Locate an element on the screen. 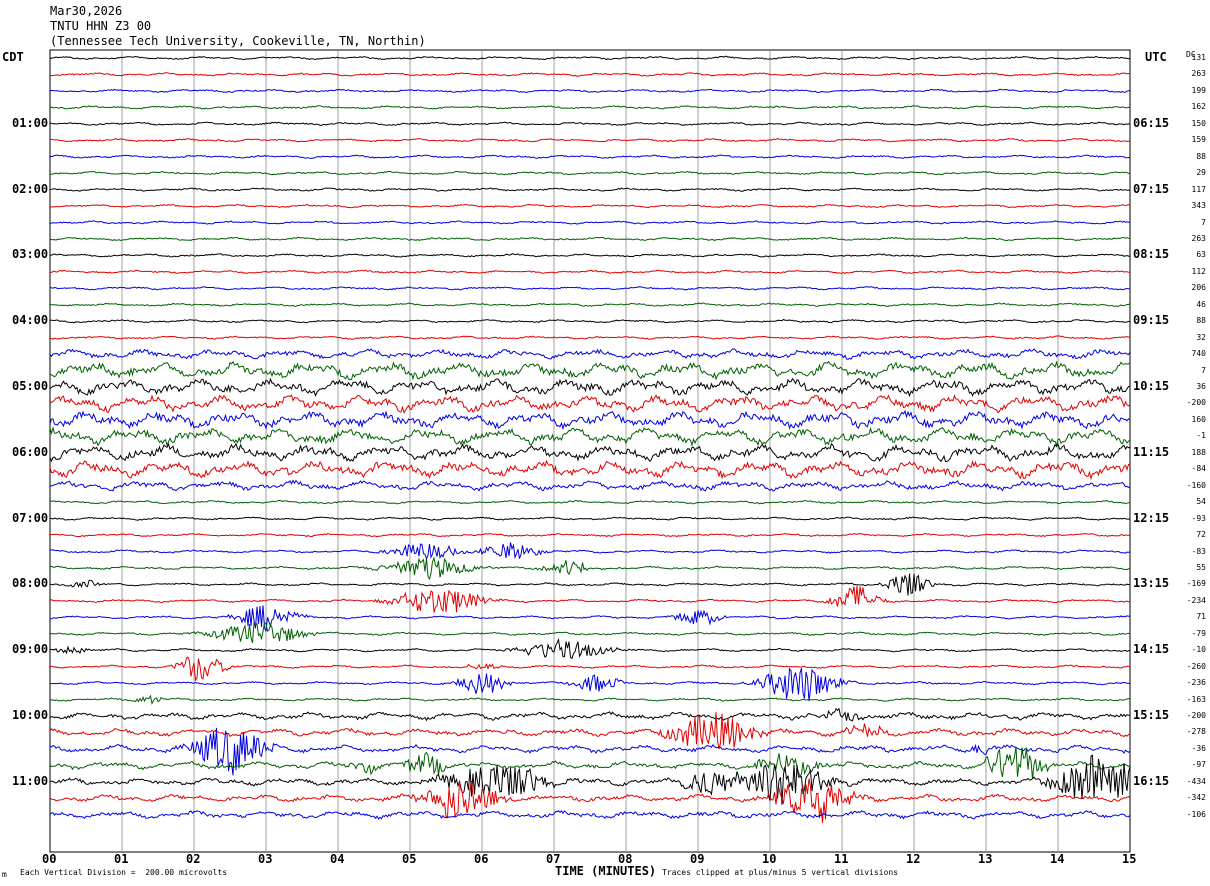 The image size is (1210, 886). dc-offset-value: 206 is located at coordinates (1198, 288).